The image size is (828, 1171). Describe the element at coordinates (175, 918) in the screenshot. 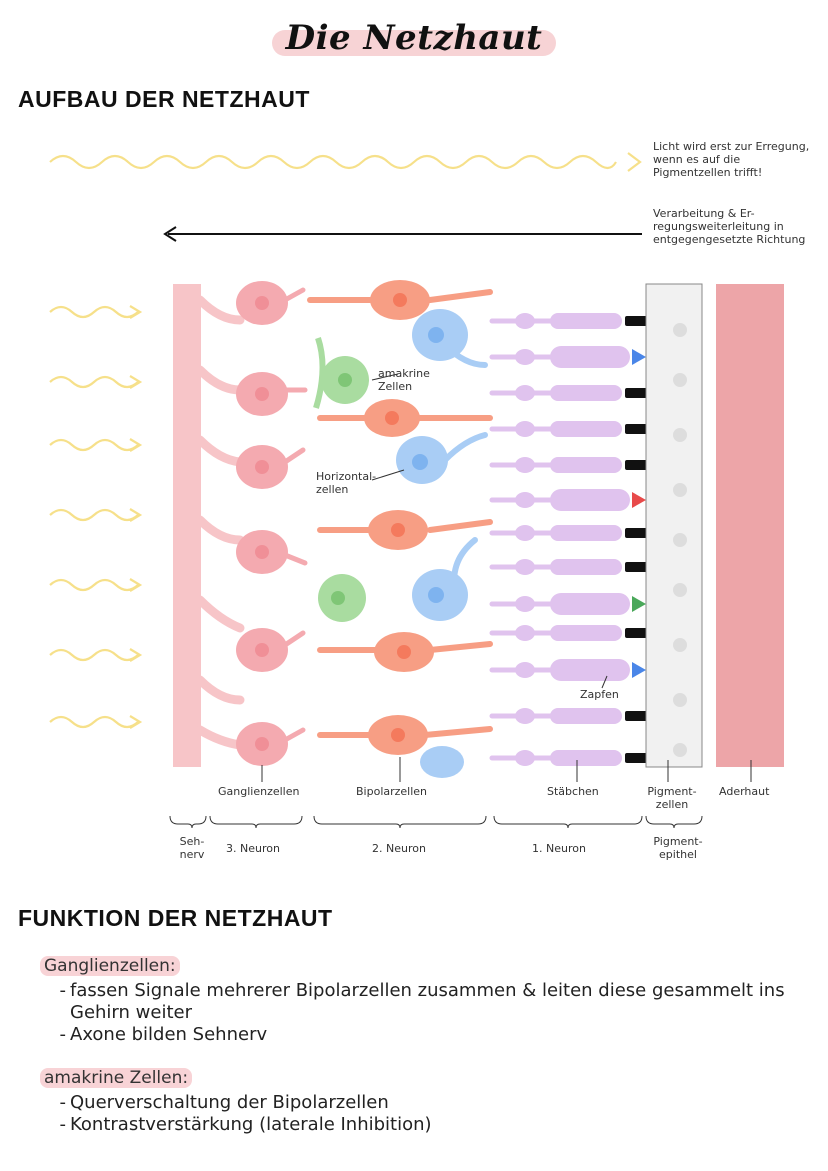

I see `section-heading-funktion: FUNKTION DER NETZHAUT` at that location.